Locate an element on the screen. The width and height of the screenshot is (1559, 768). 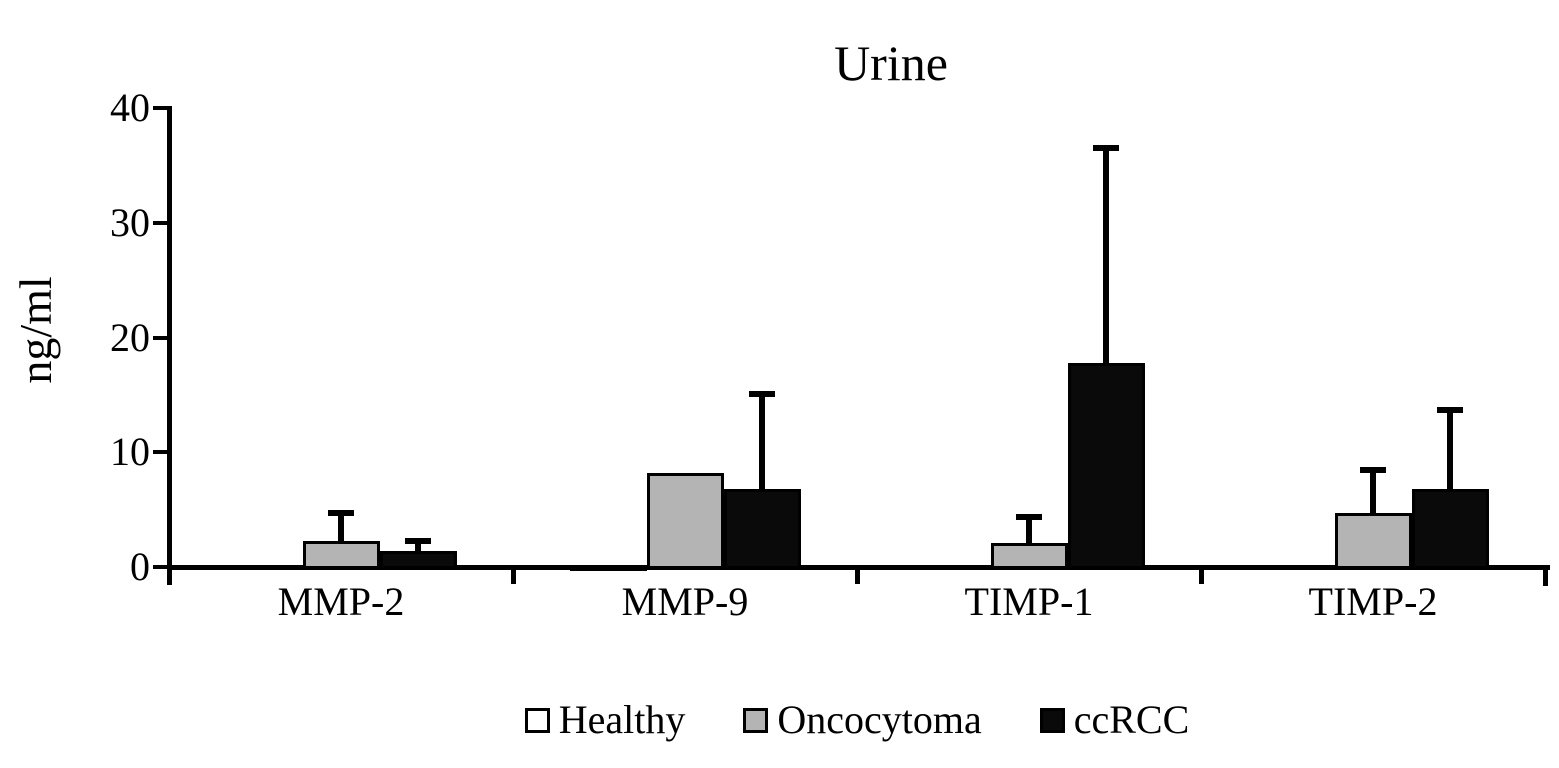
legend: Healthy Oncocytoma ccRCC is located at coordinates (857, 720).